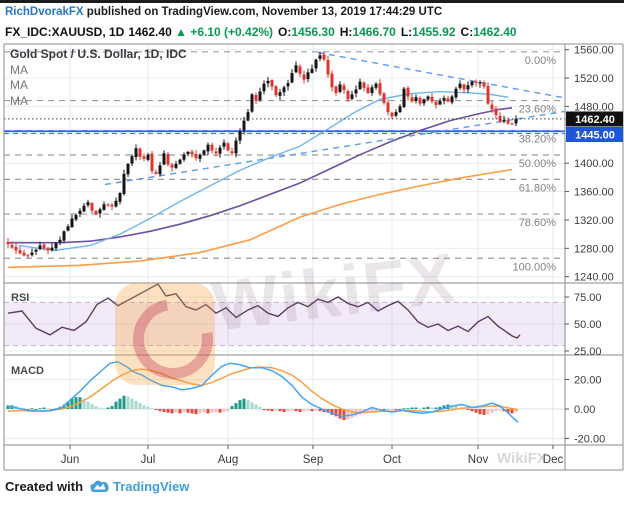 The image size is (624, 505). Describe the element at coordinates (594, 134) in the screenshot. I see `level-badge` at that location.